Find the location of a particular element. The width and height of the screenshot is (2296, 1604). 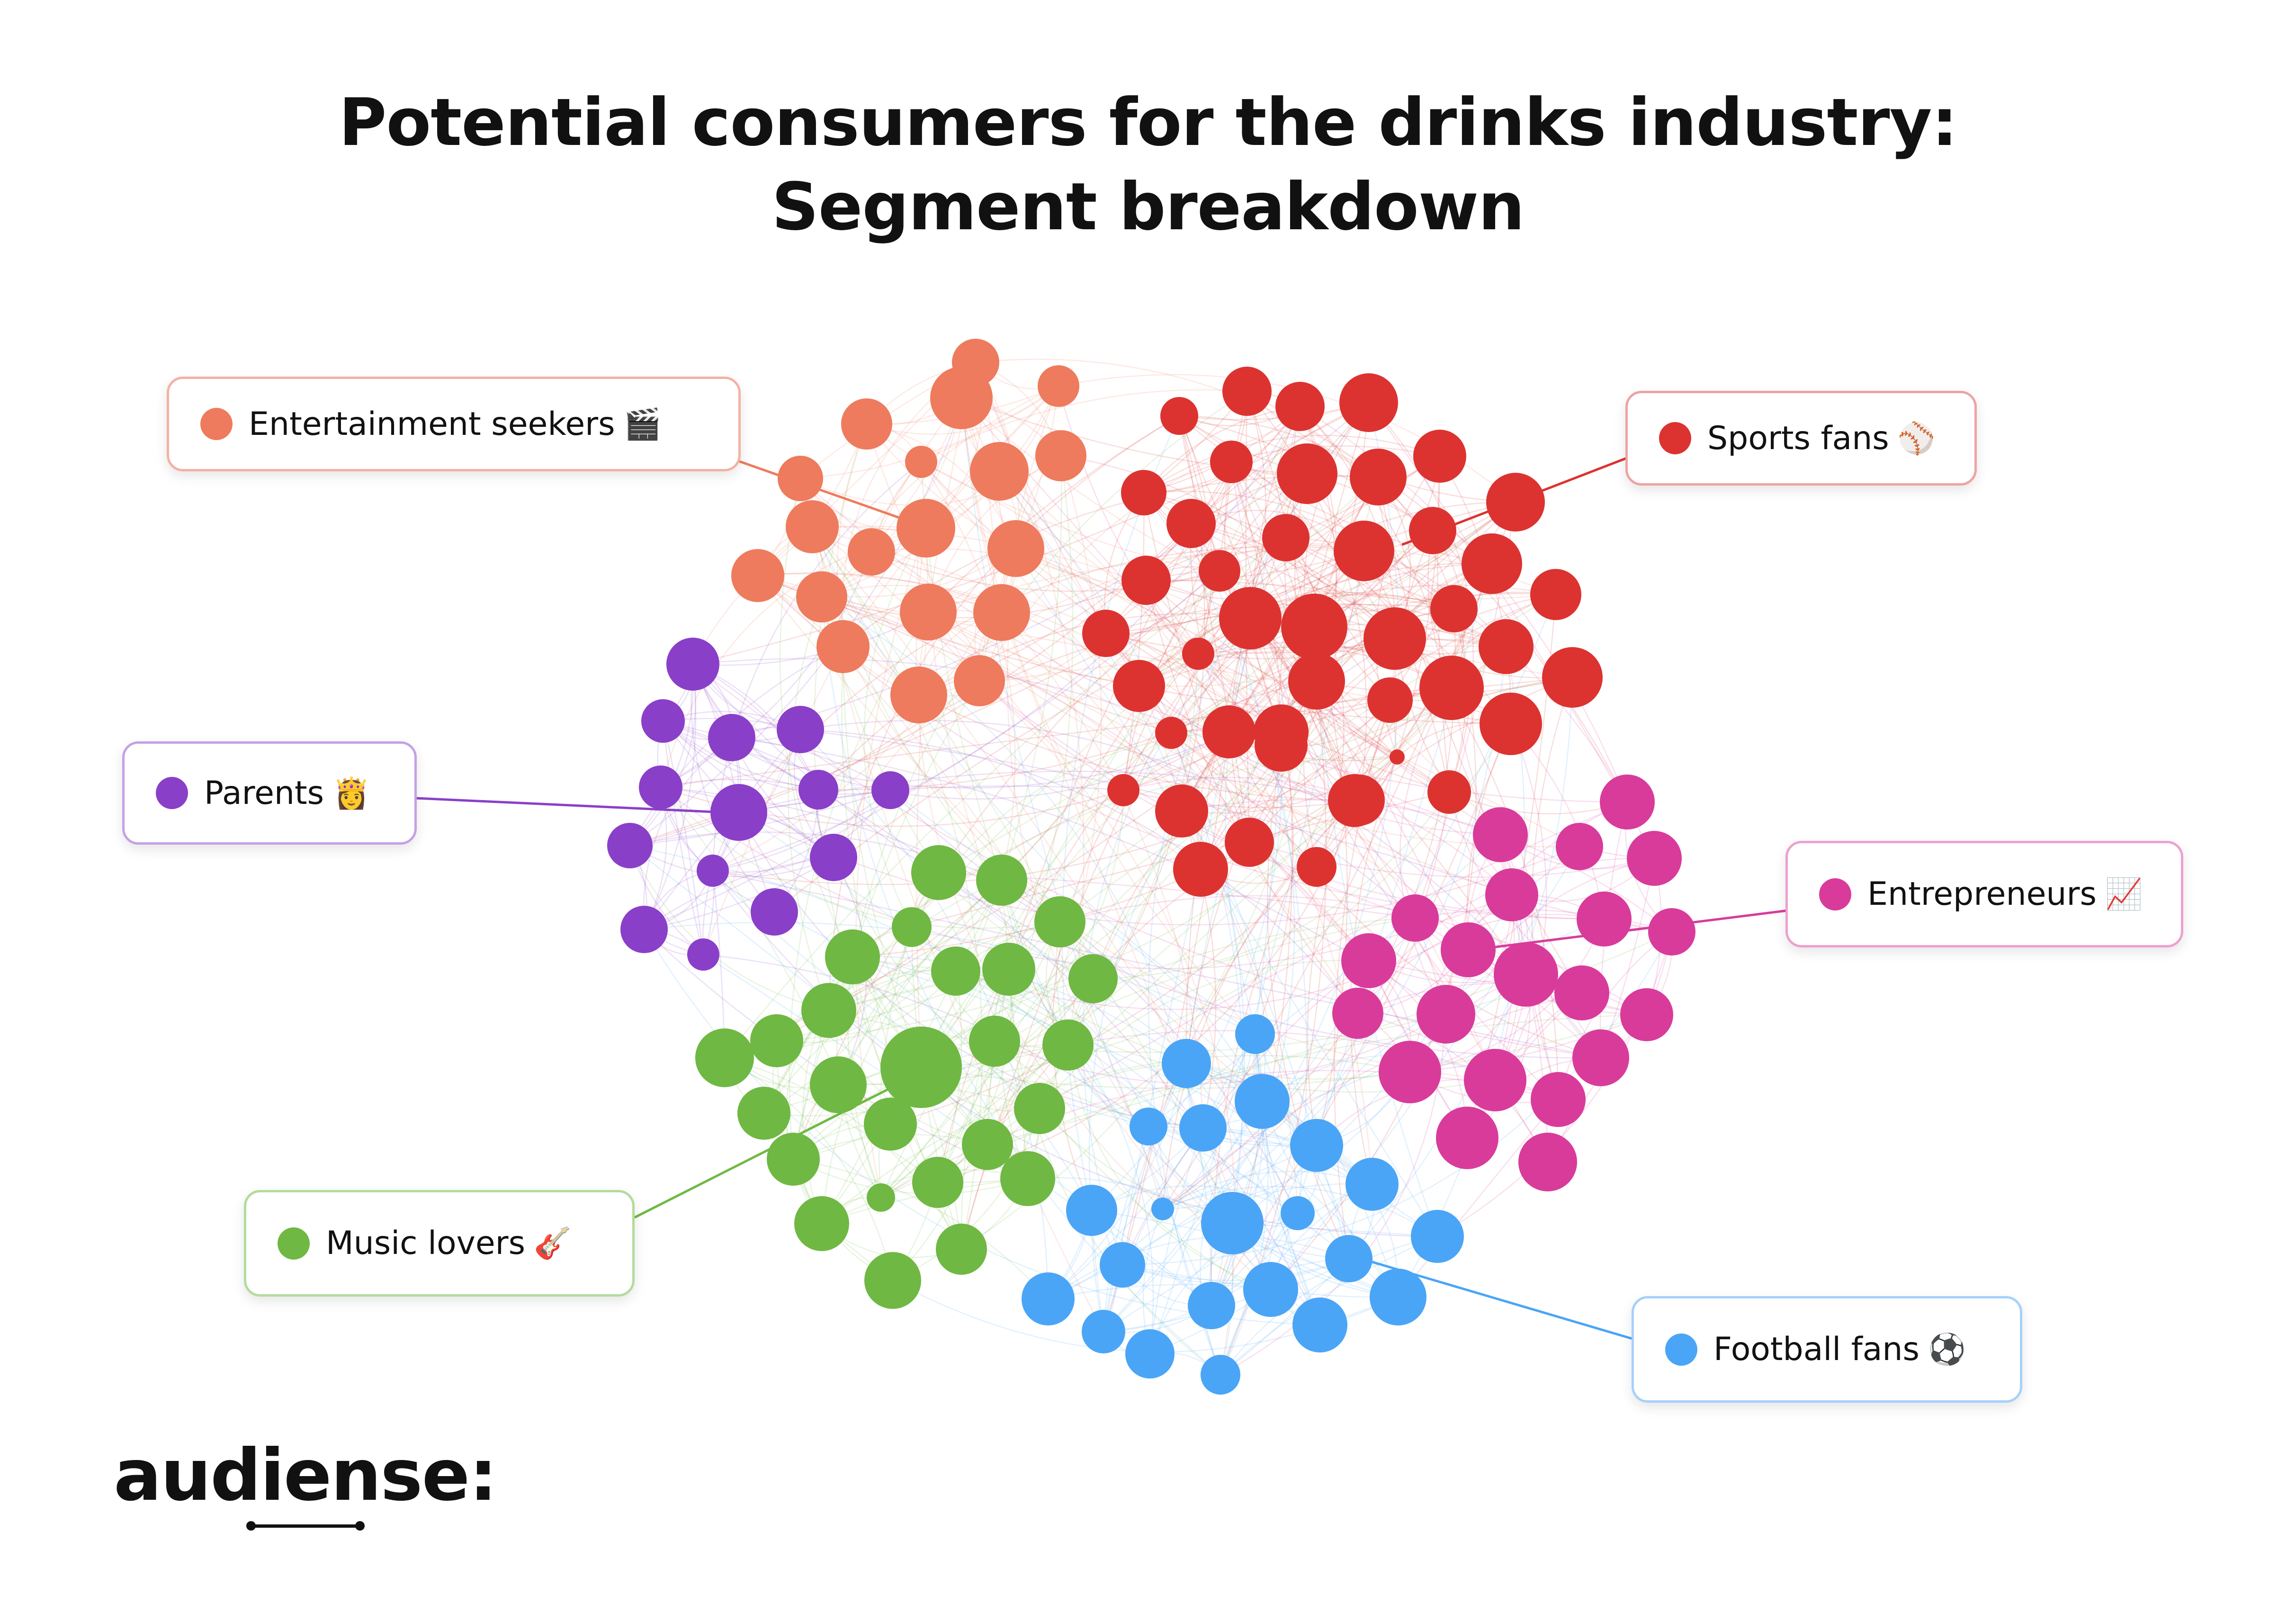

callout-entrepreneurs: Entrepreneurs 📈 is located at coordinates (1984, 894).